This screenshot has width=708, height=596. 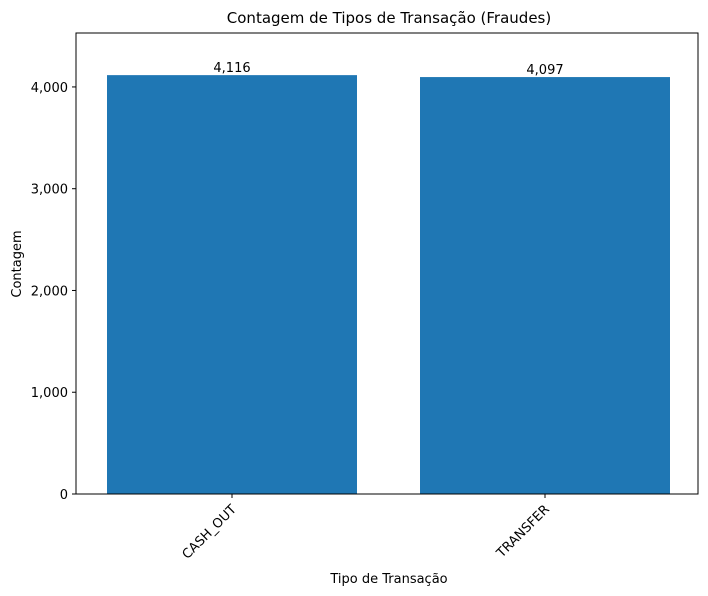 What do you see at coordinates (17, 263) in the screenshot?
I see `y-axis-label: Contagem` at bounding box center [17, 263].